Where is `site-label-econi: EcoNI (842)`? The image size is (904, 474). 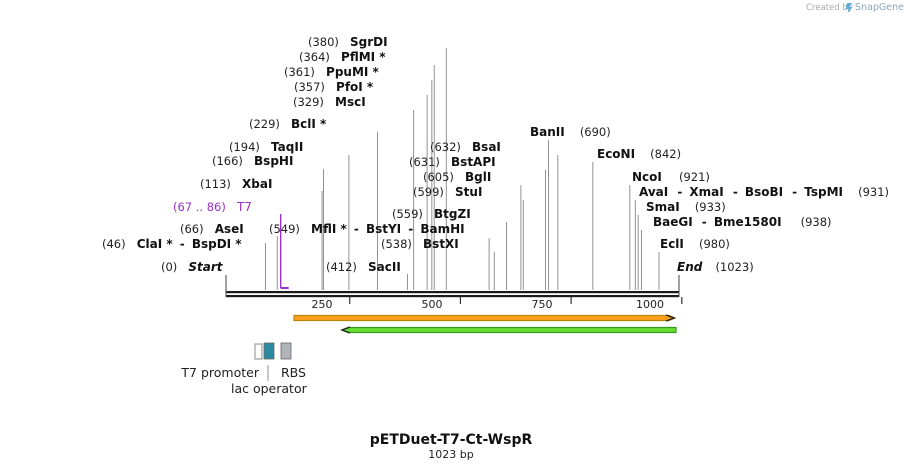
site-label-econi: EcoNI (842) is located at coordinates (639, 152).